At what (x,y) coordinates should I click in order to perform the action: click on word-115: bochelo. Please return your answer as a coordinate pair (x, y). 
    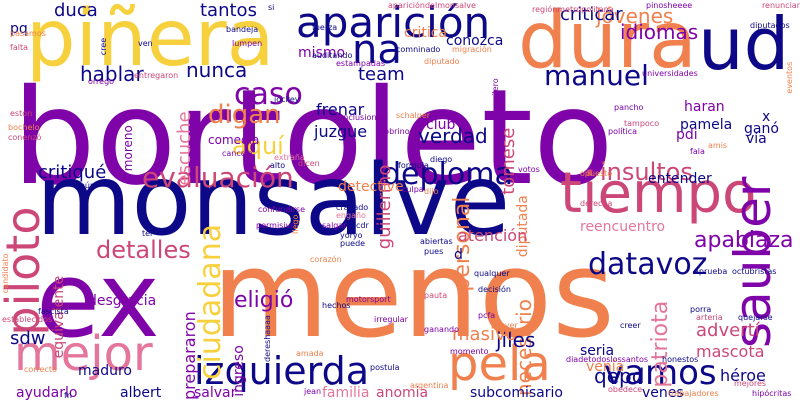
    Looking at the image, I should click on (24, 127).